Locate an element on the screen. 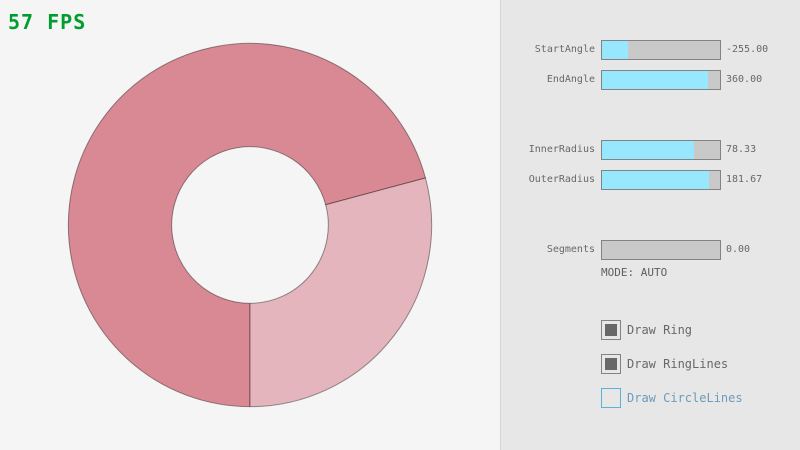 Image resolution: width=800 pixels, height=450 pixels. slider-row-endangle: EndAngle 360.00 is located at coordinates (650, 80).